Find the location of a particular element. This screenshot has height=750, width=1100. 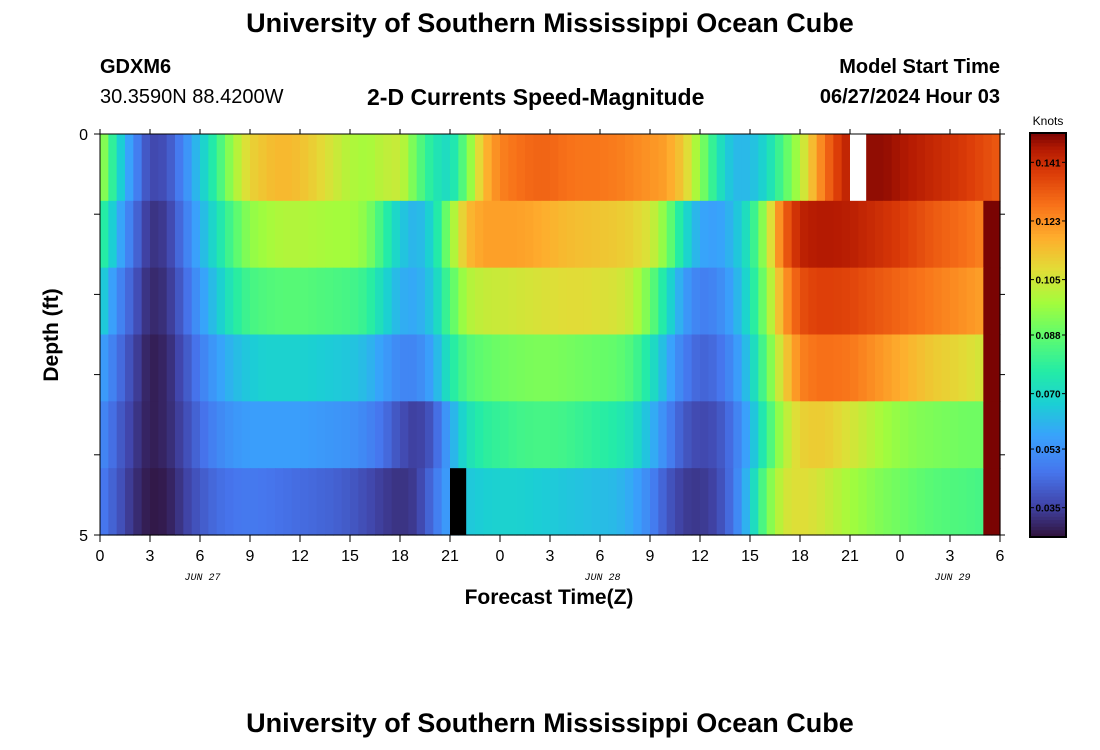

y-tick-label: 5 is located at coordinates (83, 536).